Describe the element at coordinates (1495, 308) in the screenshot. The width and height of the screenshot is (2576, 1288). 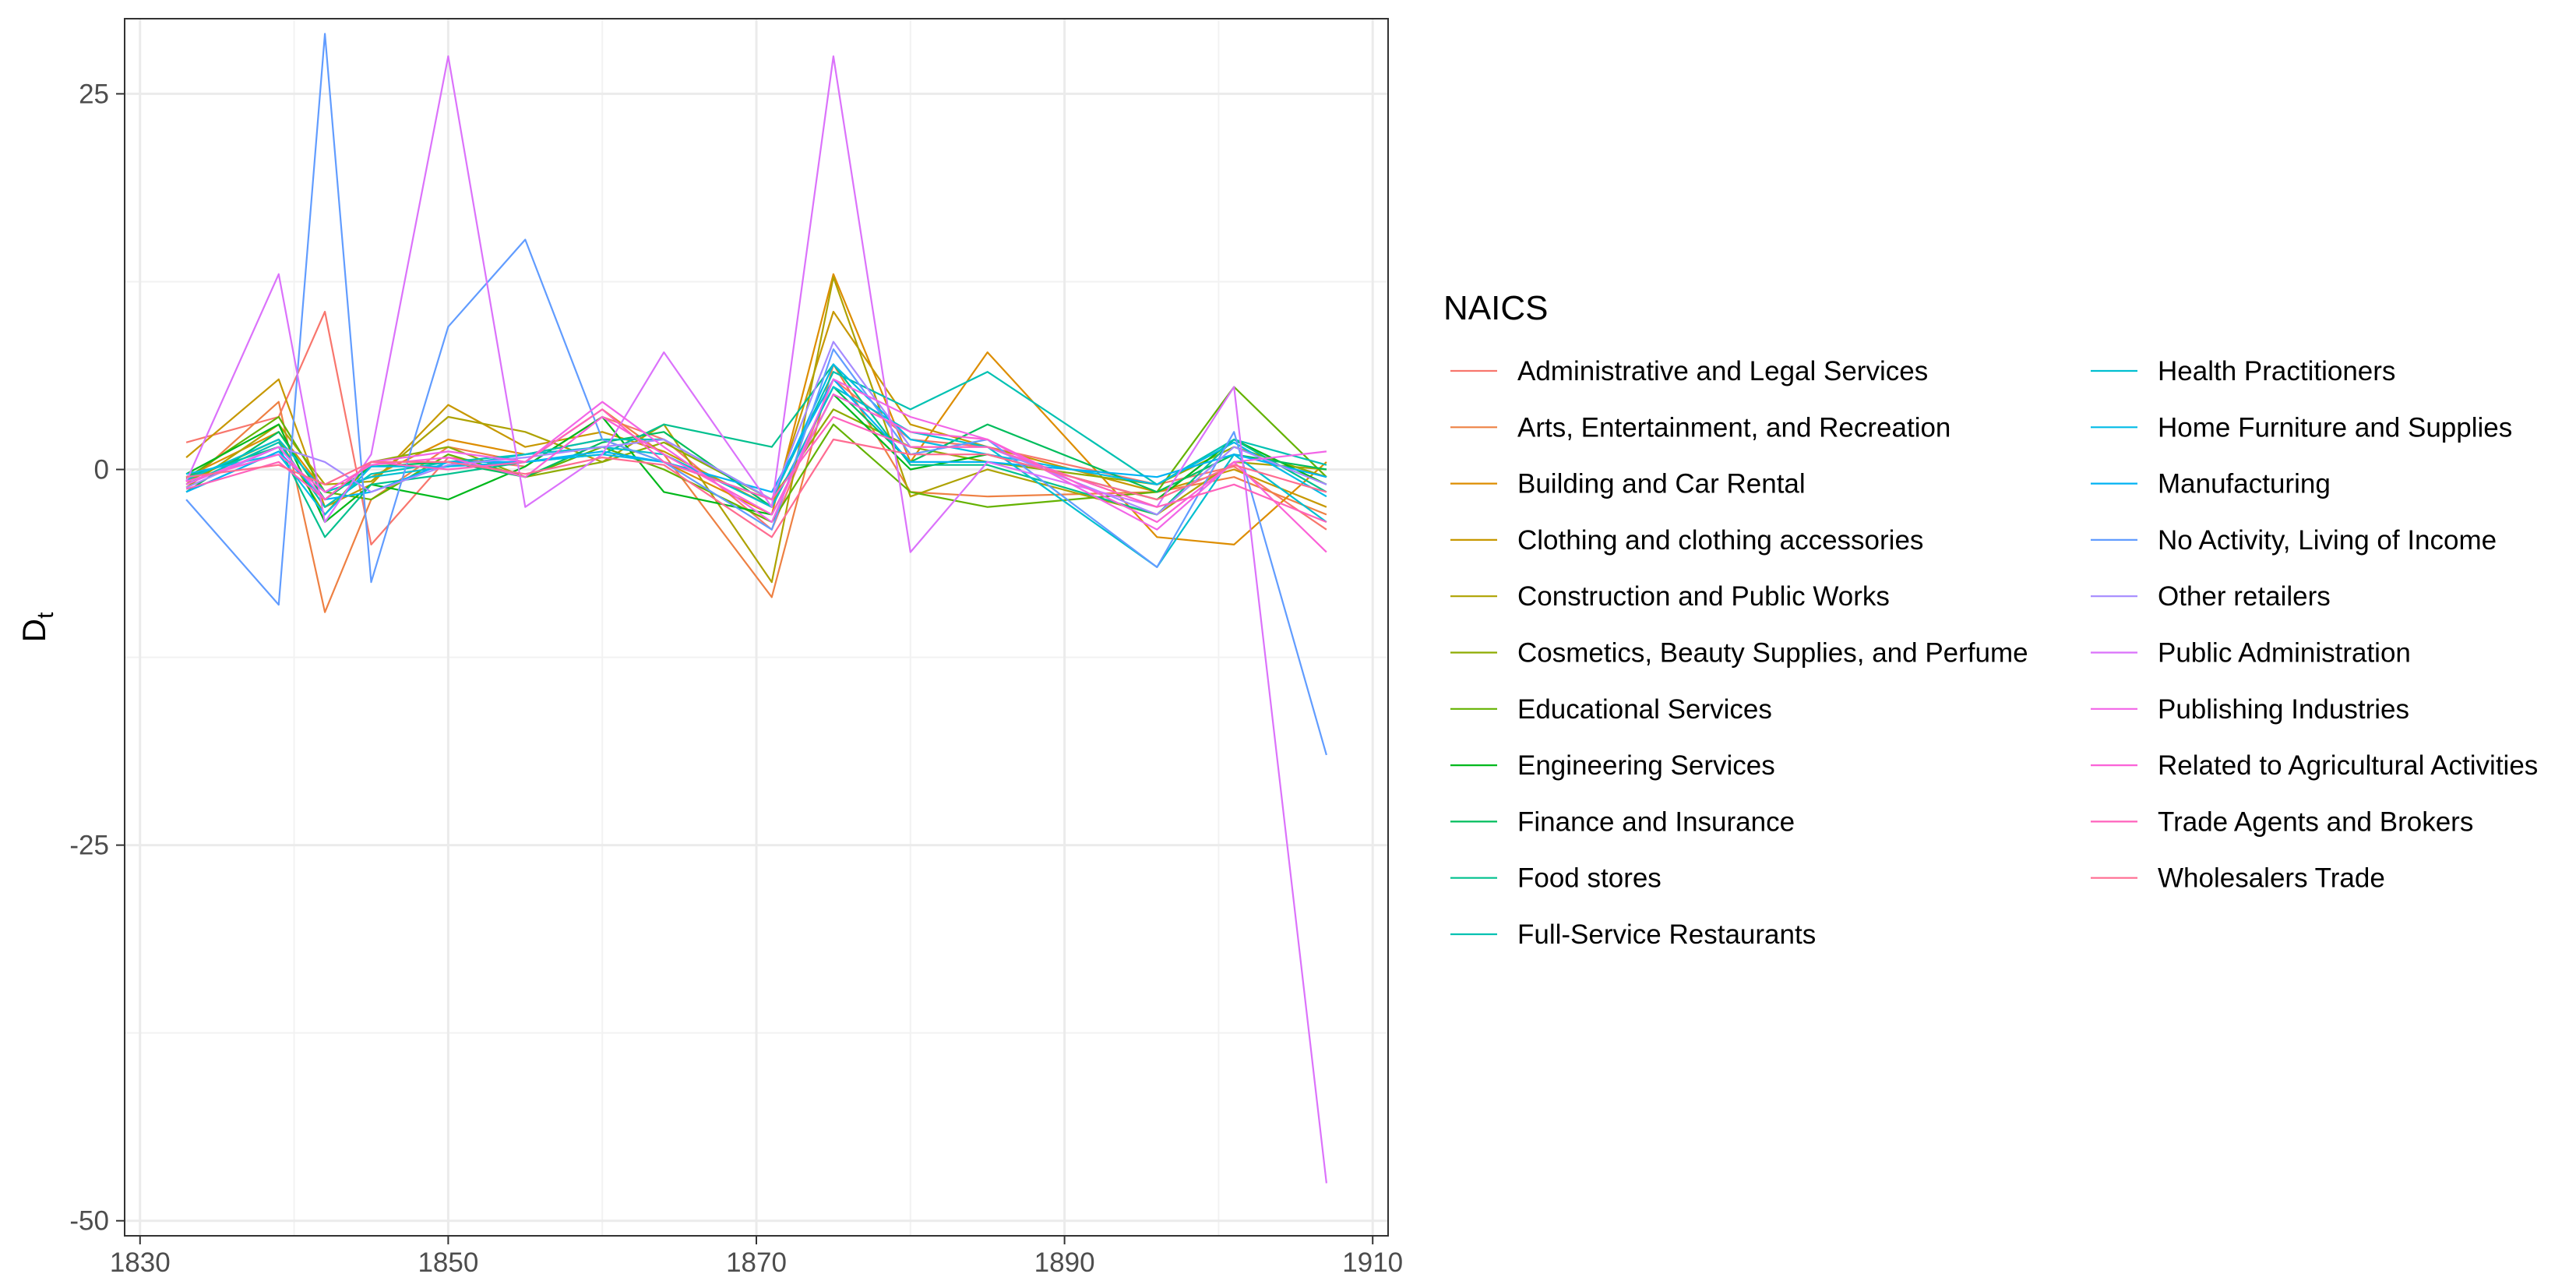
I see `legend-title: NAICS` at that location.